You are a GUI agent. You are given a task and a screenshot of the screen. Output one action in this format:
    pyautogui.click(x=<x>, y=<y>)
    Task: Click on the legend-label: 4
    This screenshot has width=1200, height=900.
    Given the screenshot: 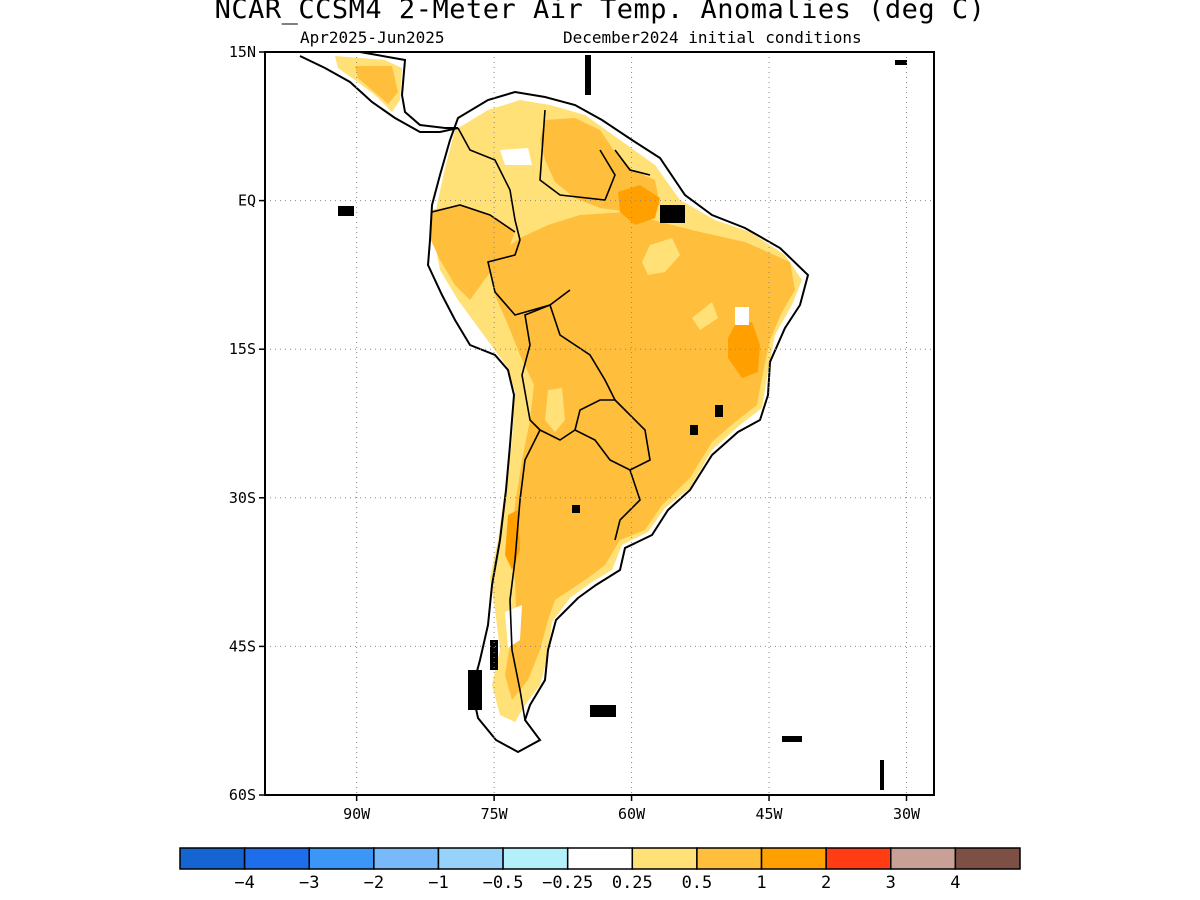 What is the action you would take?
    pyautogui.click(x=955, y=883)
    